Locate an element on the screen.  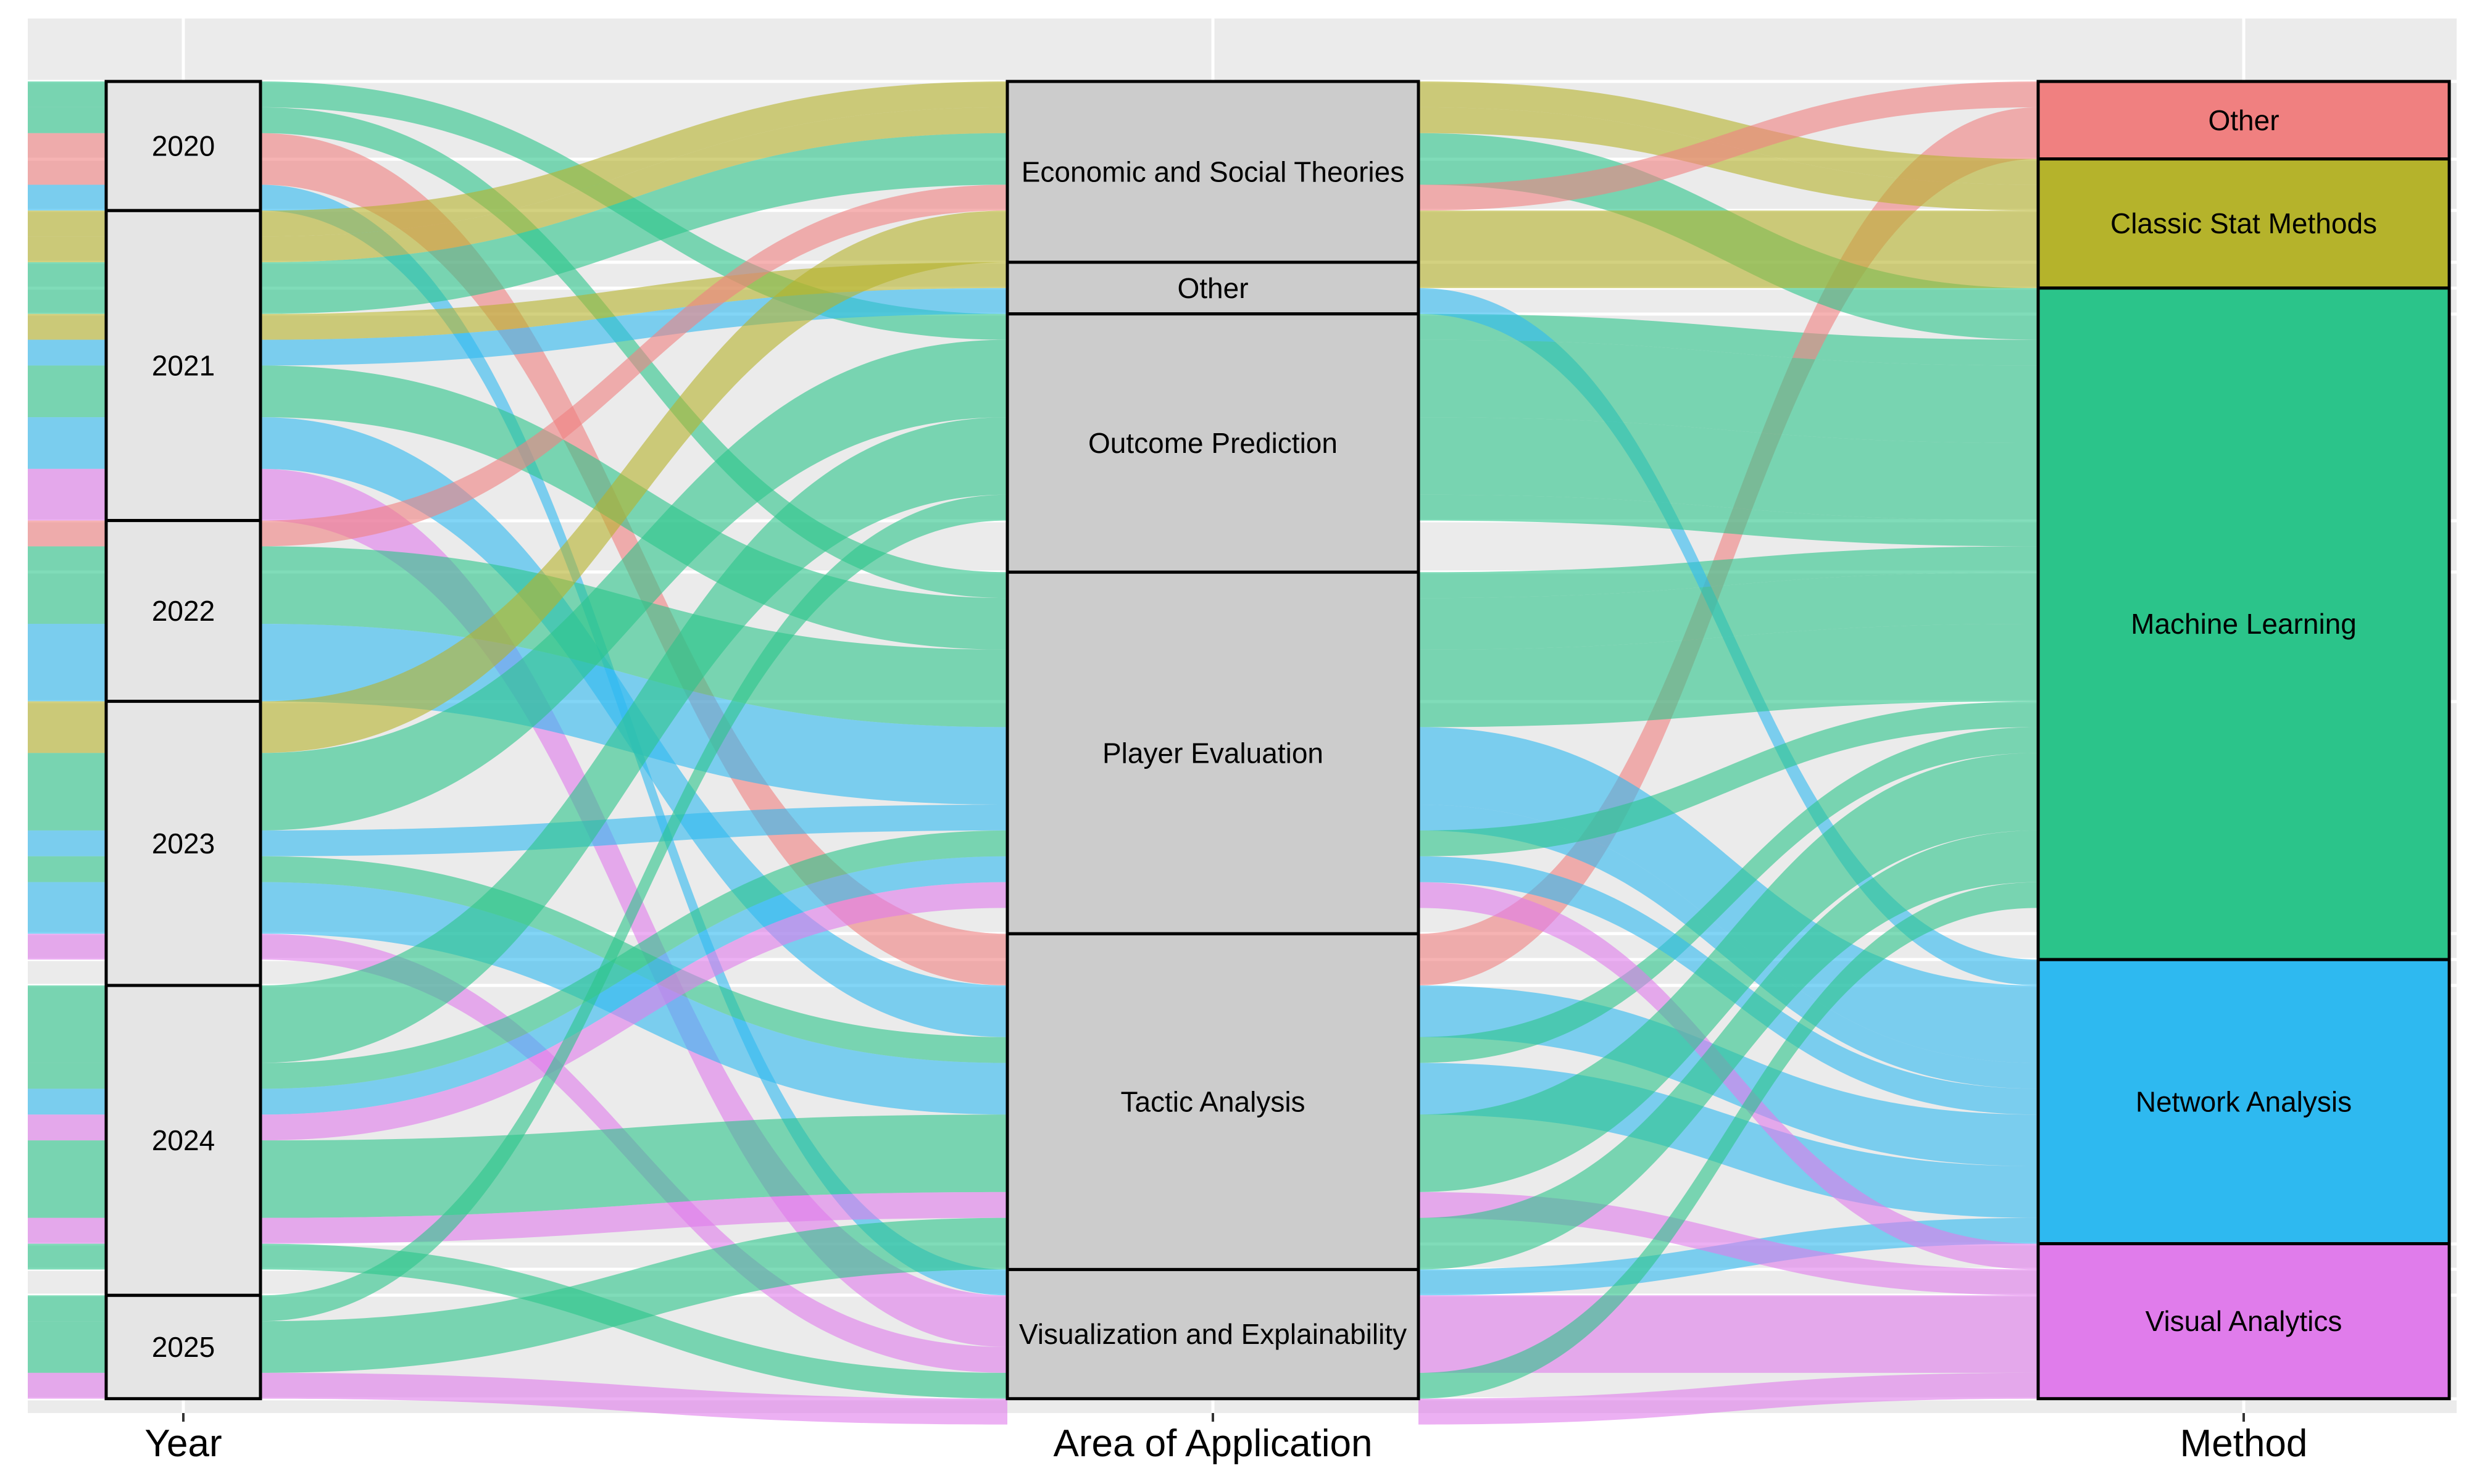
stratum: 2021 is located at coordinates (183, 366).